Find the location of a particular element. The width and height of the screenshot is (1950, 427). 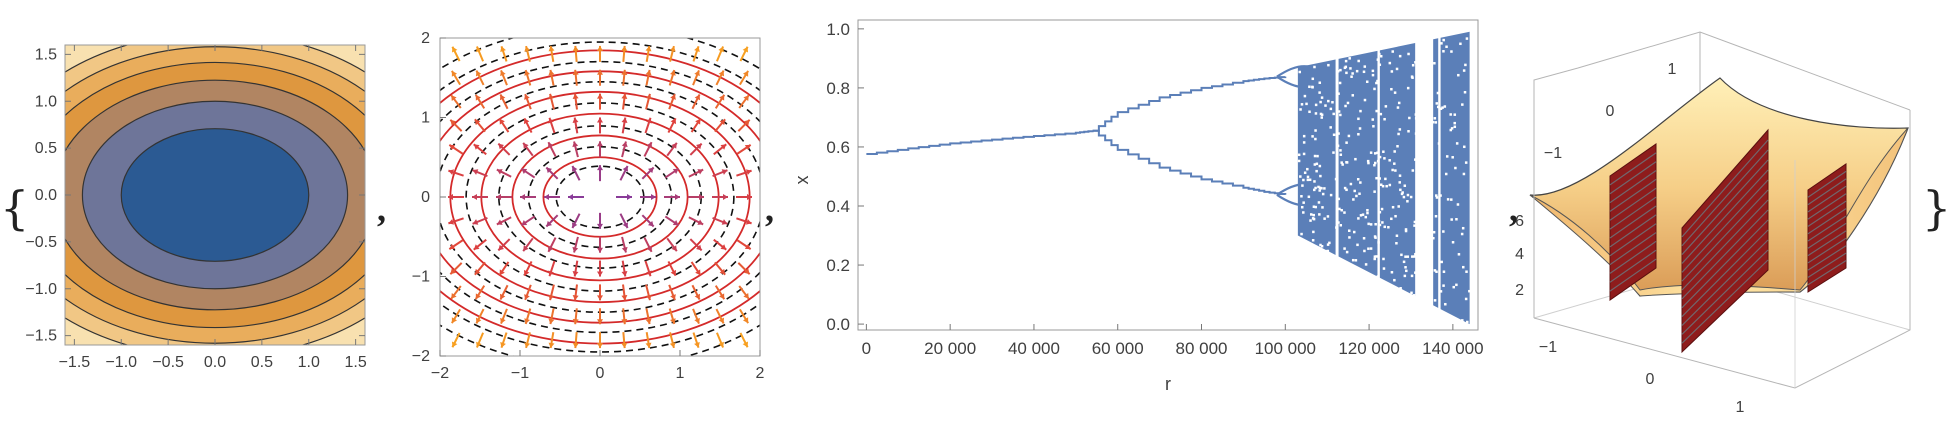

contour-y-tick-label: 1.0 is located at coordinates (46, 101).